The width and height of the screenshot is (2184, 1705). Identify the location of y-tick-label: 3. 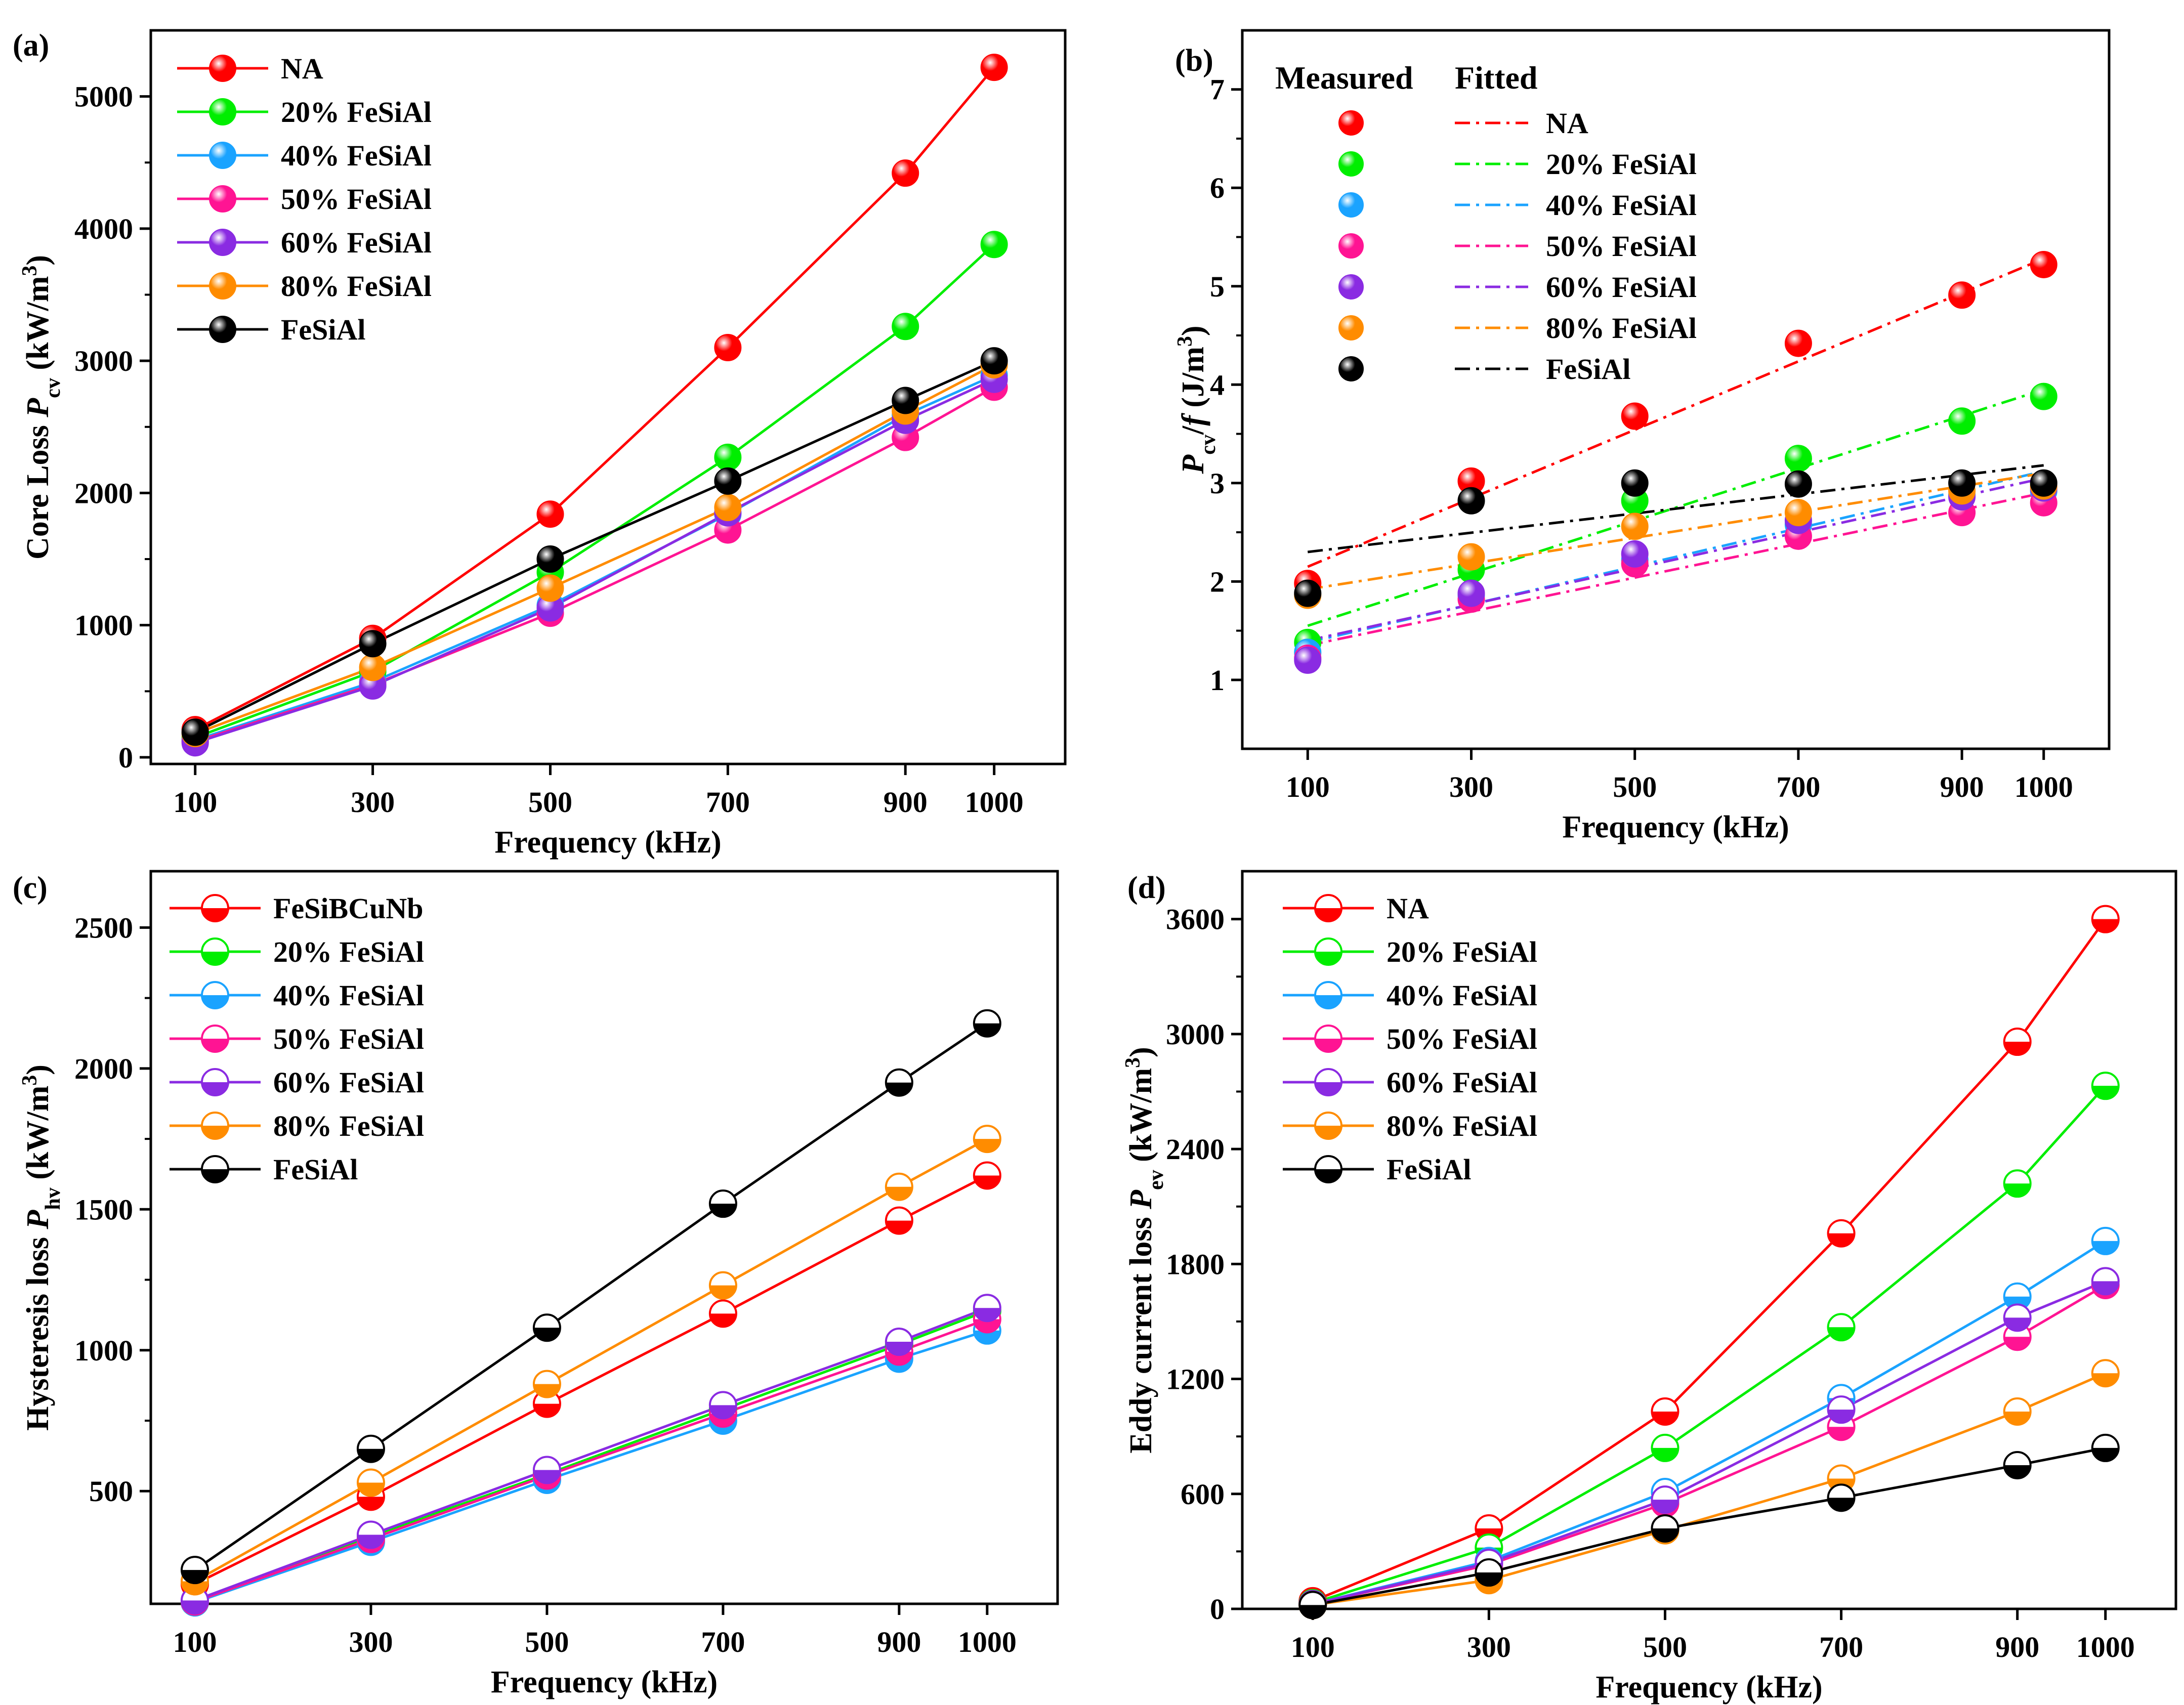
(1217, 483).